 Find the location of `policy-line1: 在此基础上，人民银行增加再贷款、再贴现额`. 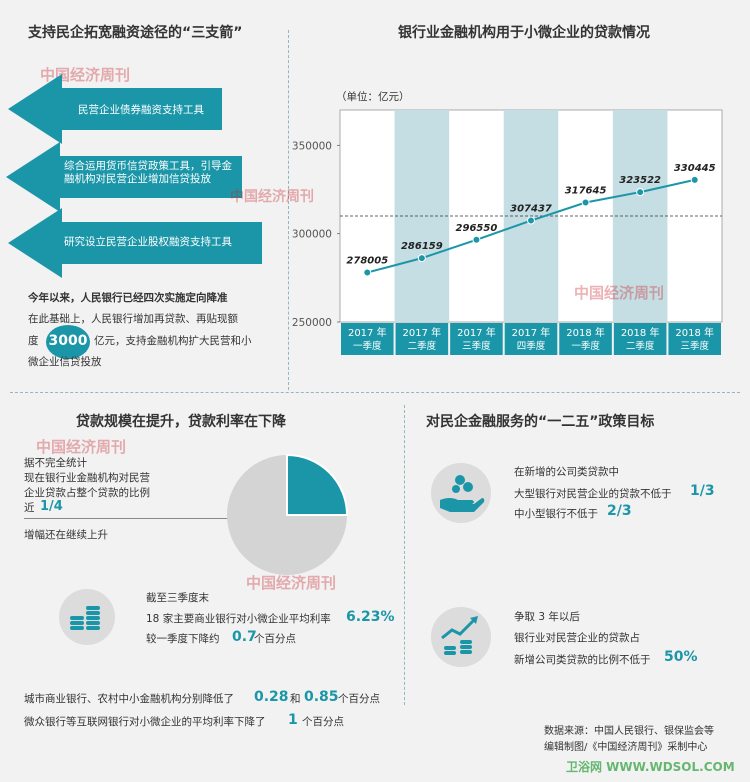

policy-line1: 在此基础上，人民银行增加再贷款、再贴现额 is located at coordinates (133, 319).